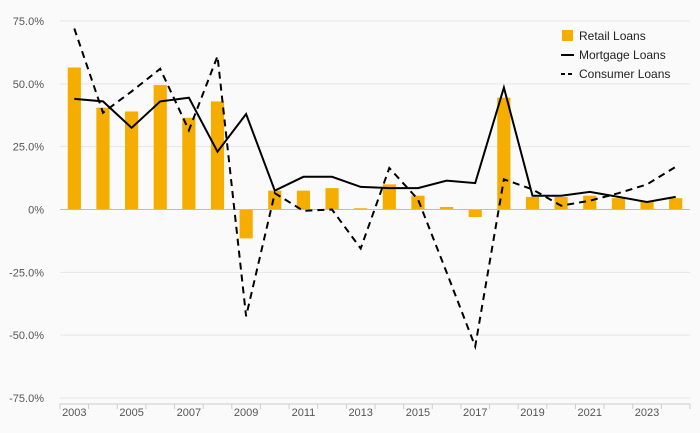  What do you see at coordinates (189, 413) in the screenshot?
I see `x-tick-label: 2007` at bounding box center [189, 413].